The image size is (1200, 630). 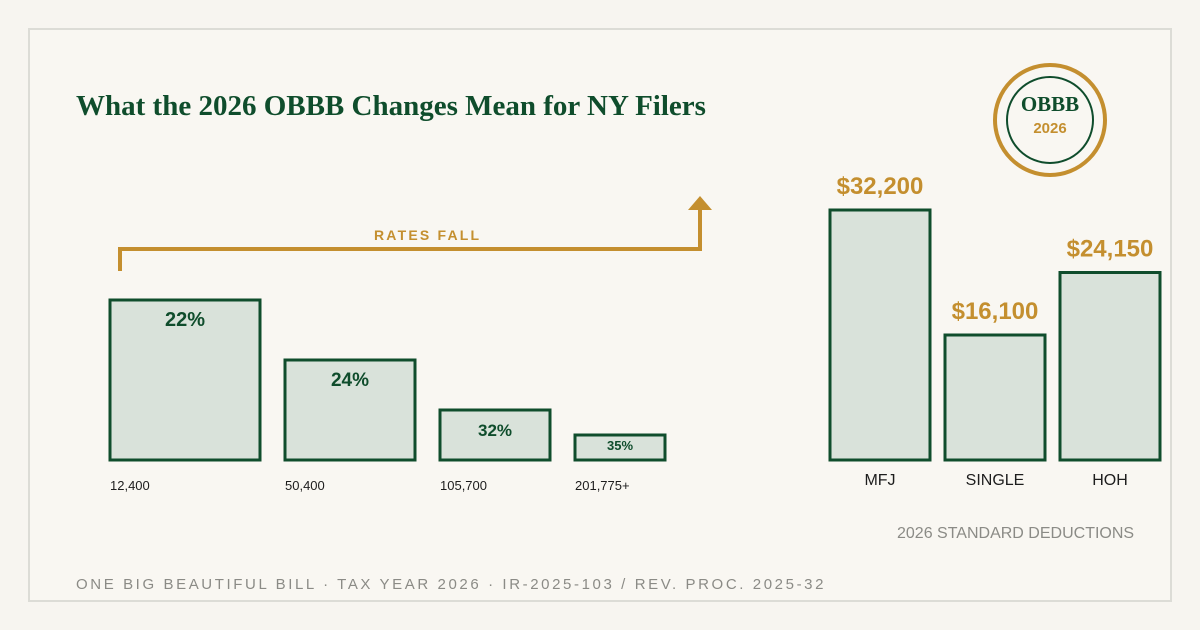 What do you see at coordinates (305, 485) in the screenshot?
I see `bracket-threshold-label: 50,400` at bounding box center [305, 485].